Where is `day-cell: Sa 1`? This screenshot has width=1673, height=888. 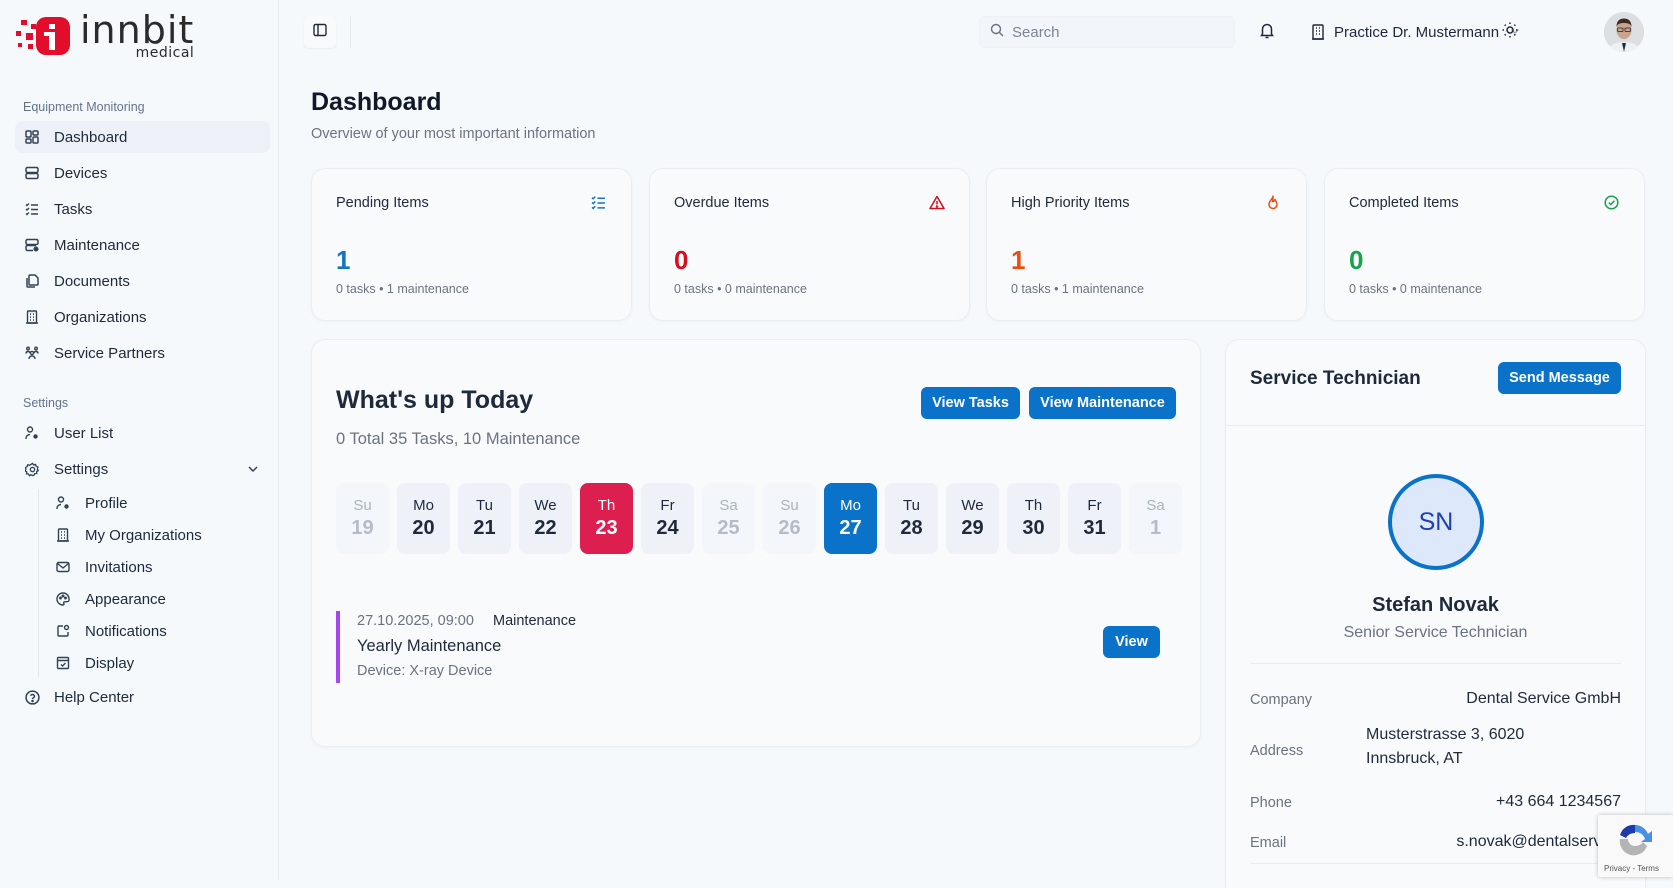 day-cell: Sa 1 is located at coordinates (1155, 518).